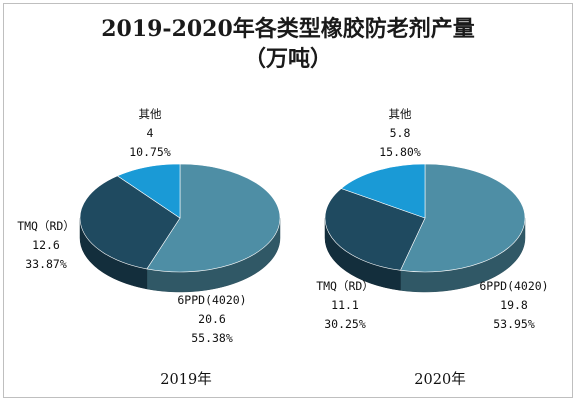  What do you see at coordinates (288, 29) in the screenshot?
I see `chart-title: 2019-2020年各类型橡胶防老剂产量` at bounding box center [288, 29].